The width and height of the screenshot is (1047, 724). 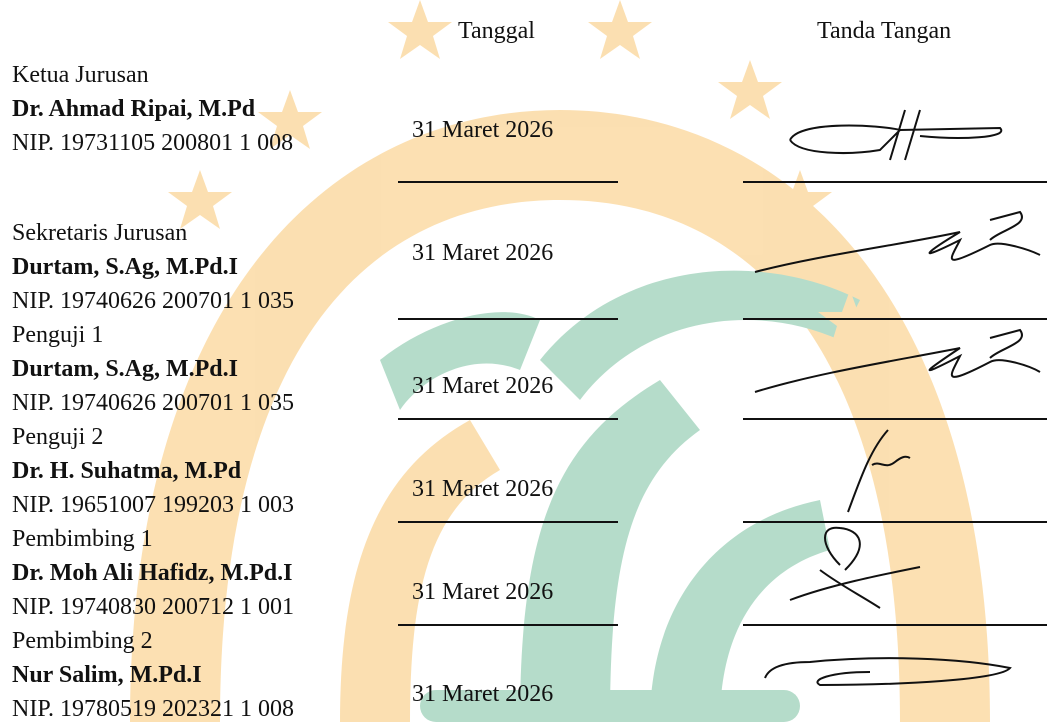 I want to click on name: Dr. Ahmad Ripai, M.Pd, so click(x=134, y=109).